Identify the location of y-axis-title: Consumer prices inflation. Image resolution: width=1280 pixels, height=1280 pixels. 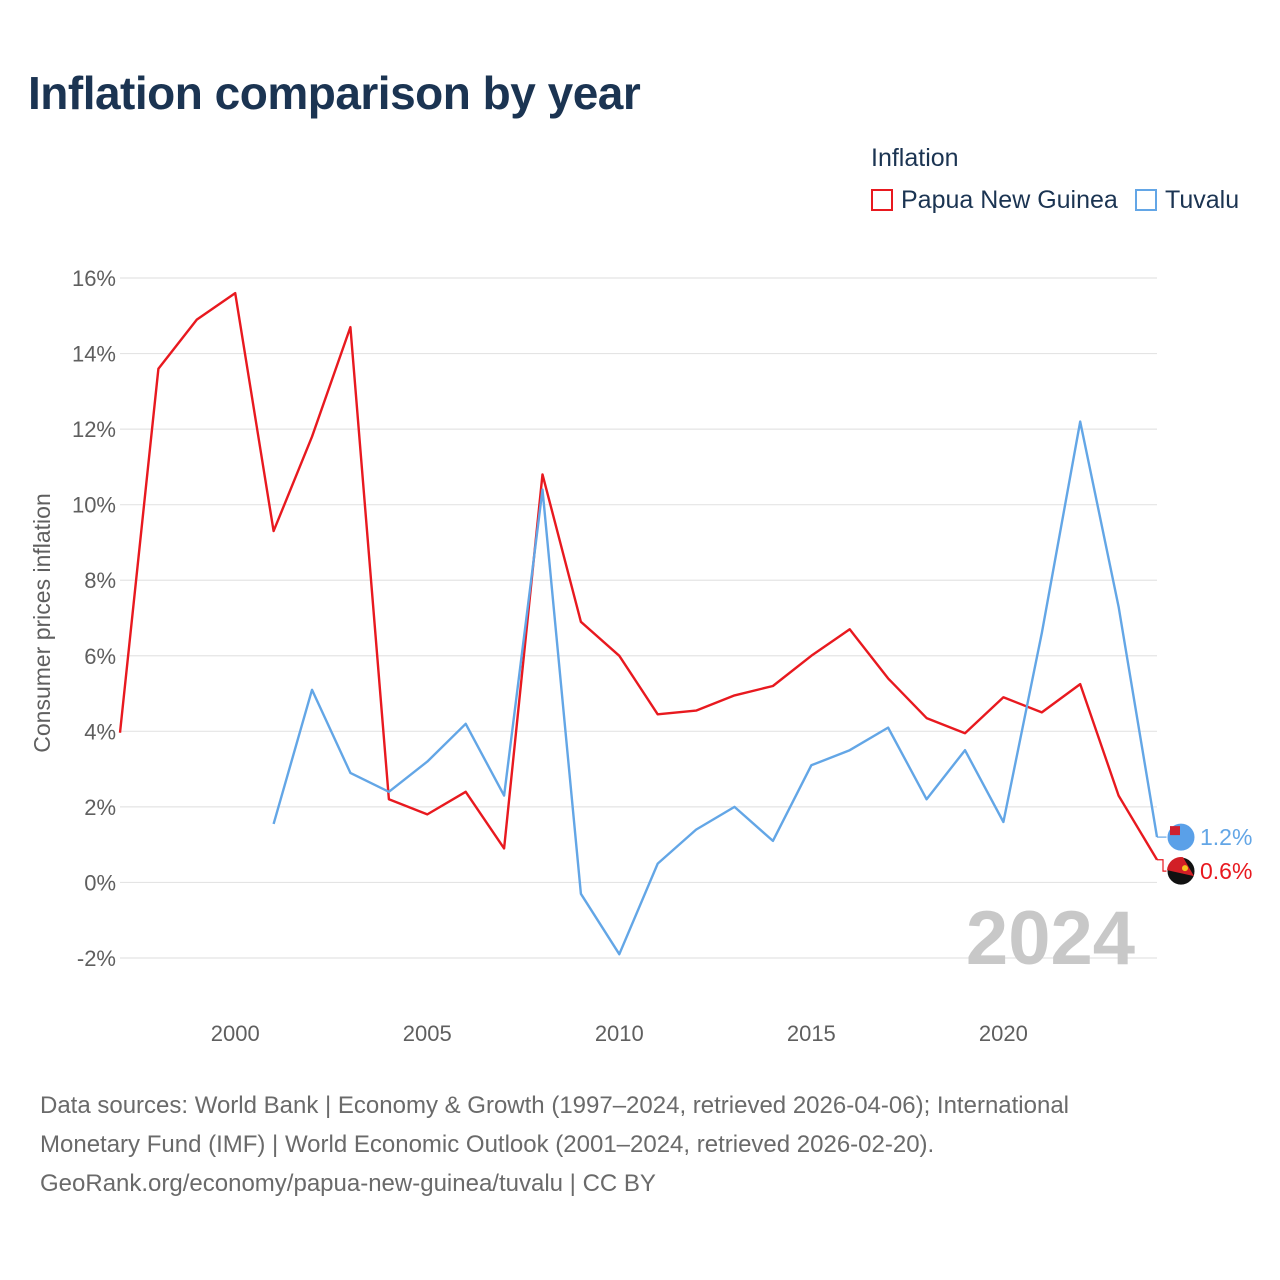
(42, 623).